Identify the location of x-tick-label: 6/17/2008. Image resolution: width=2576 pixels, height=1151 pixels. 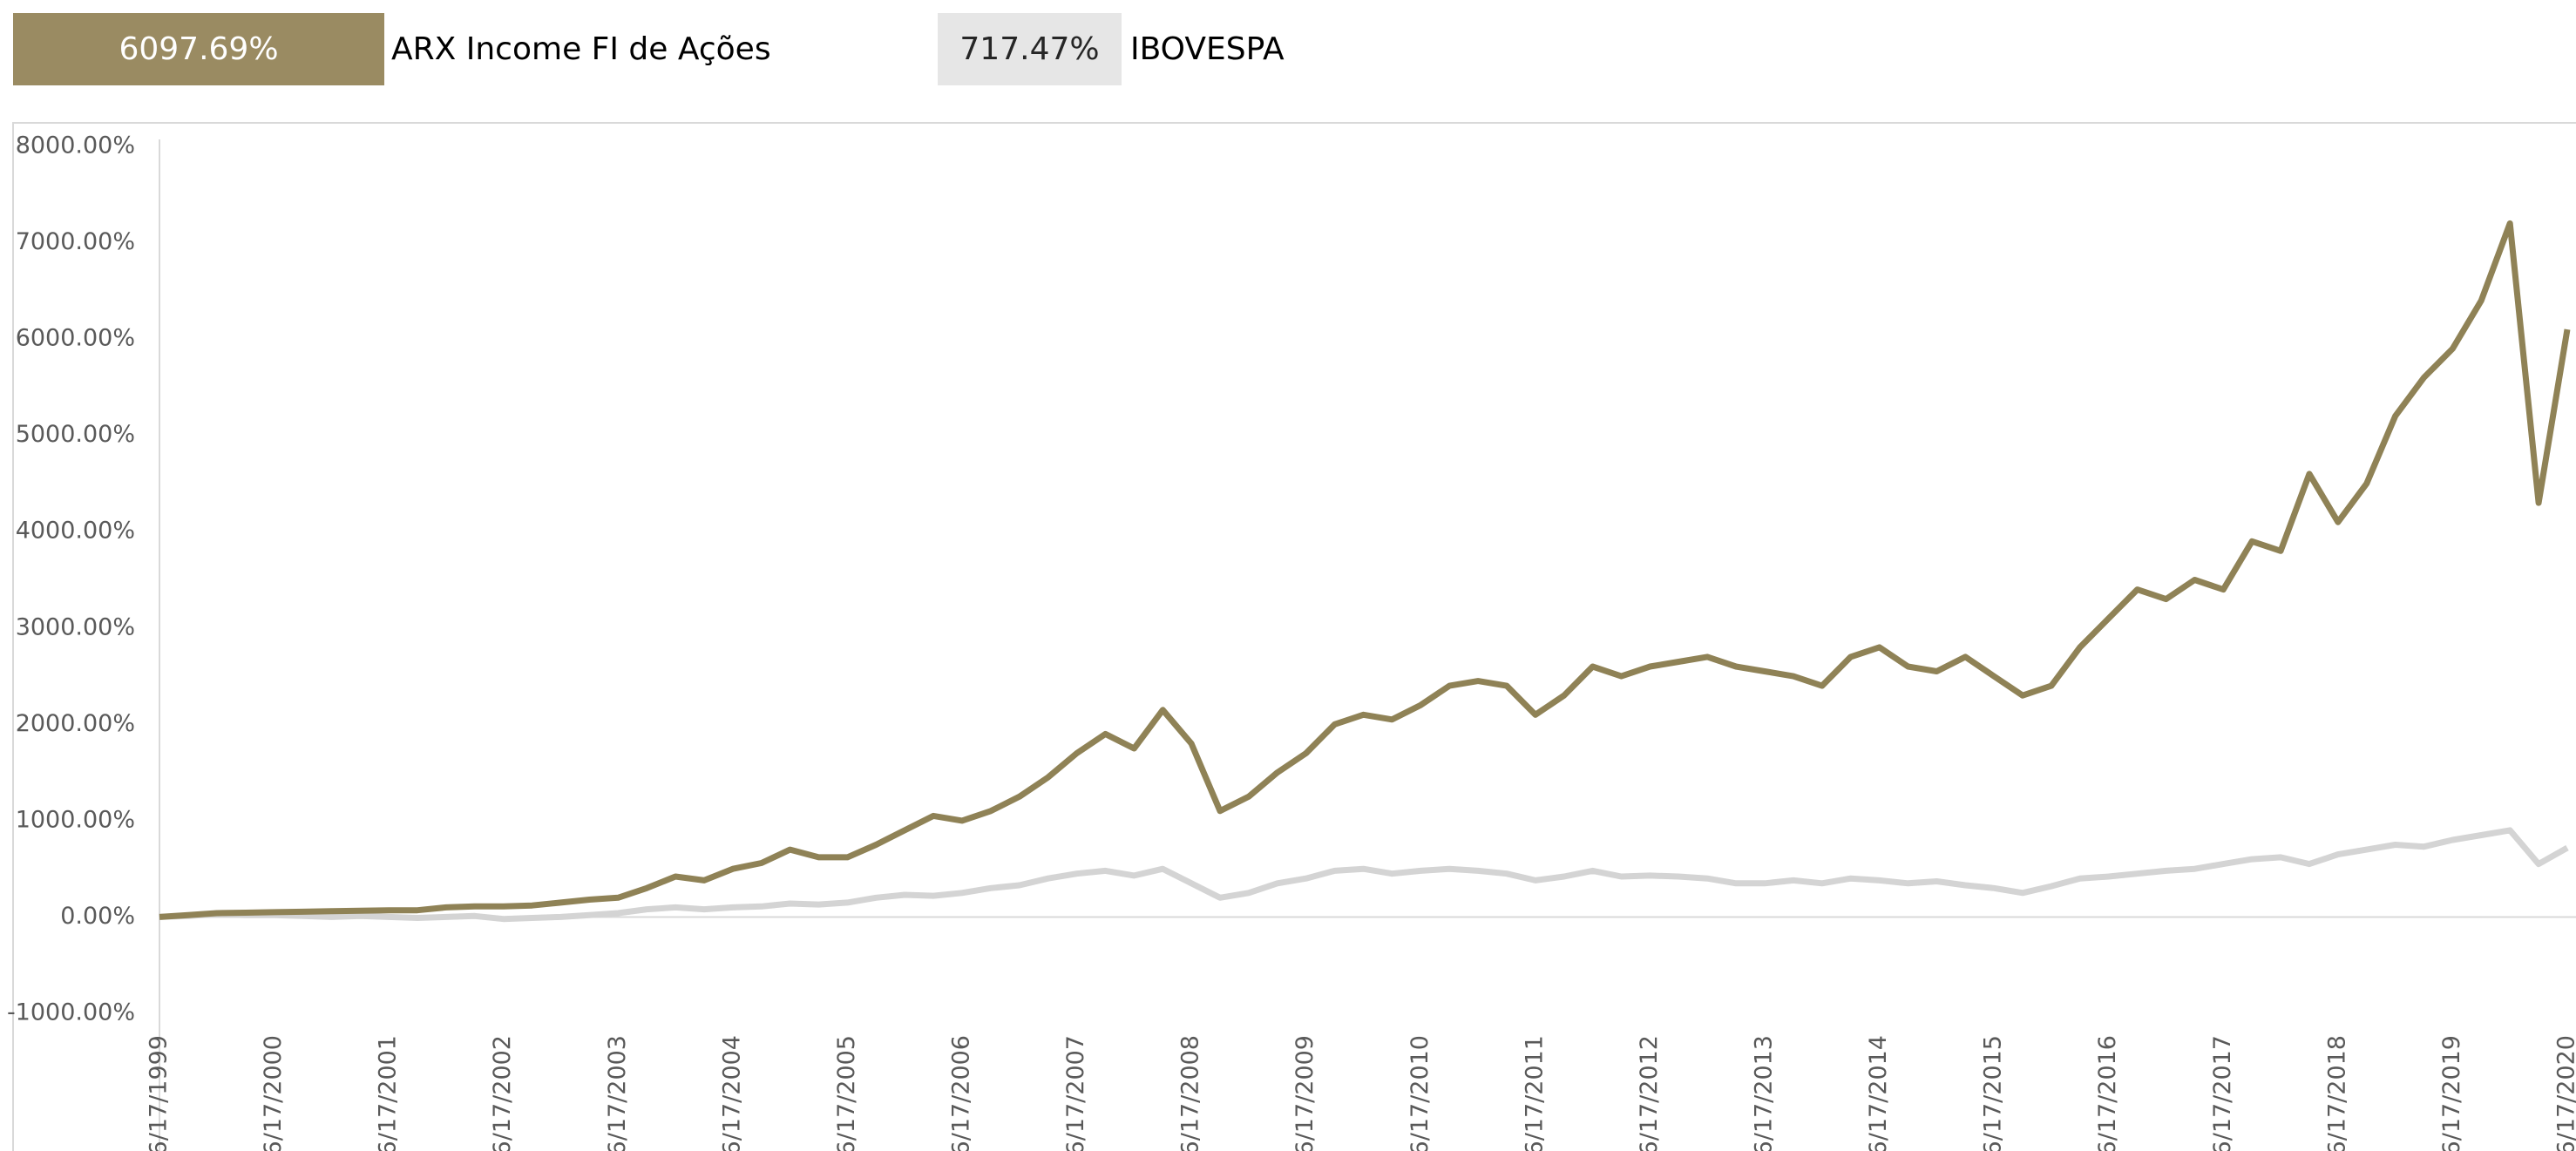
(1190, 1093).